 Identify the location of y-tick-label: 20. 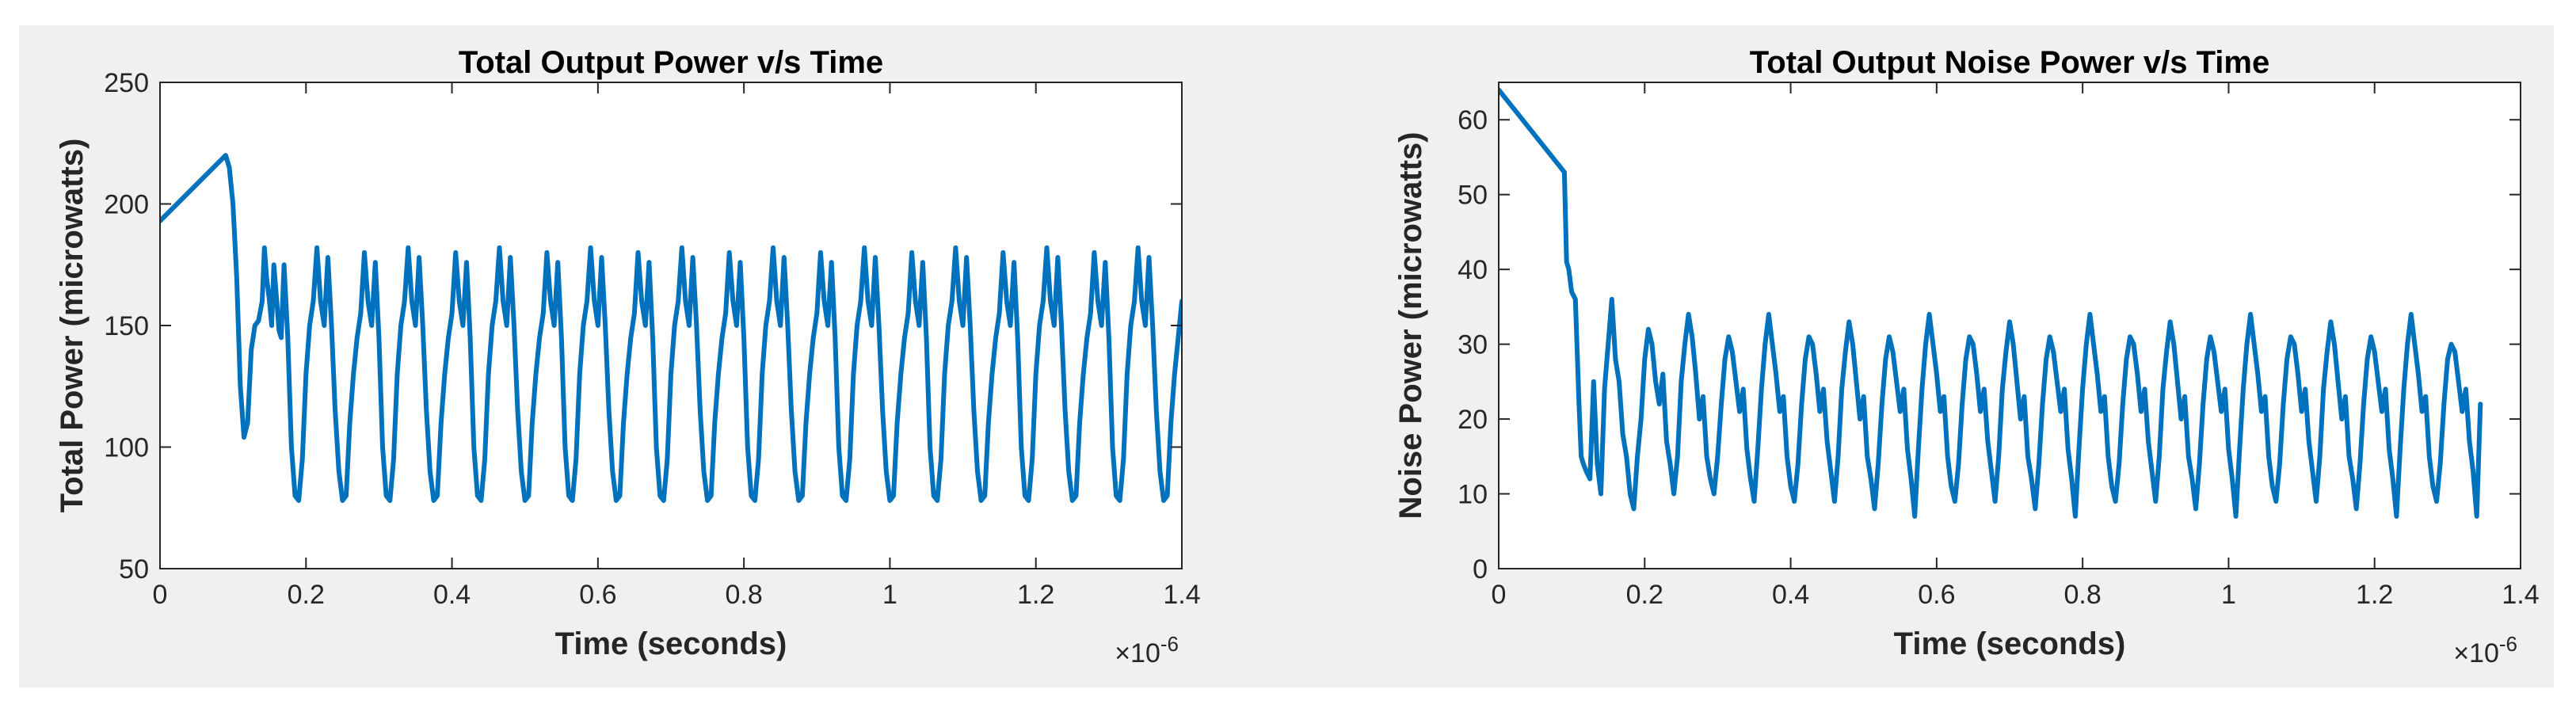
(1473, 420).